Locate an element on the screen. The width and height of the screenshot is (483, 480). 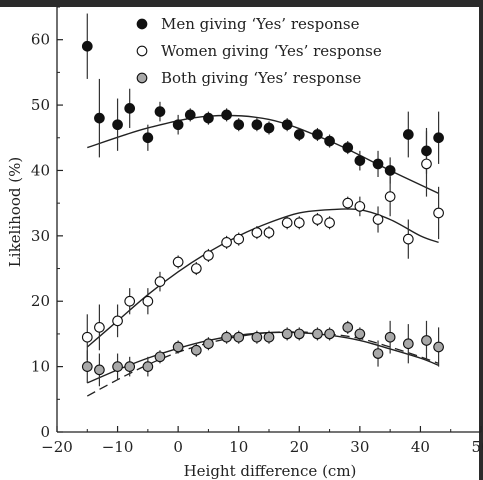
x-tick-label: −10 is located at coordinates (118, 447).